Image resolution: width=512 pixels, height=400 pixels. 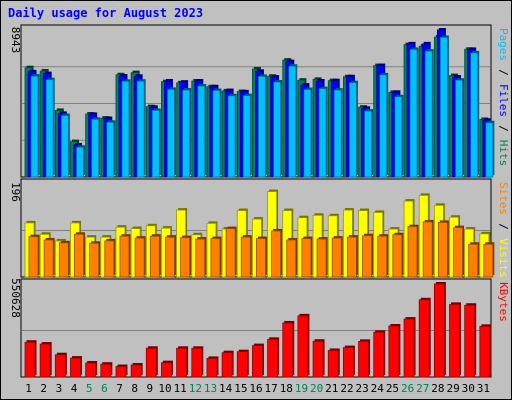 I want to click on x-tick-label: 3, so click(x=59, y=388).